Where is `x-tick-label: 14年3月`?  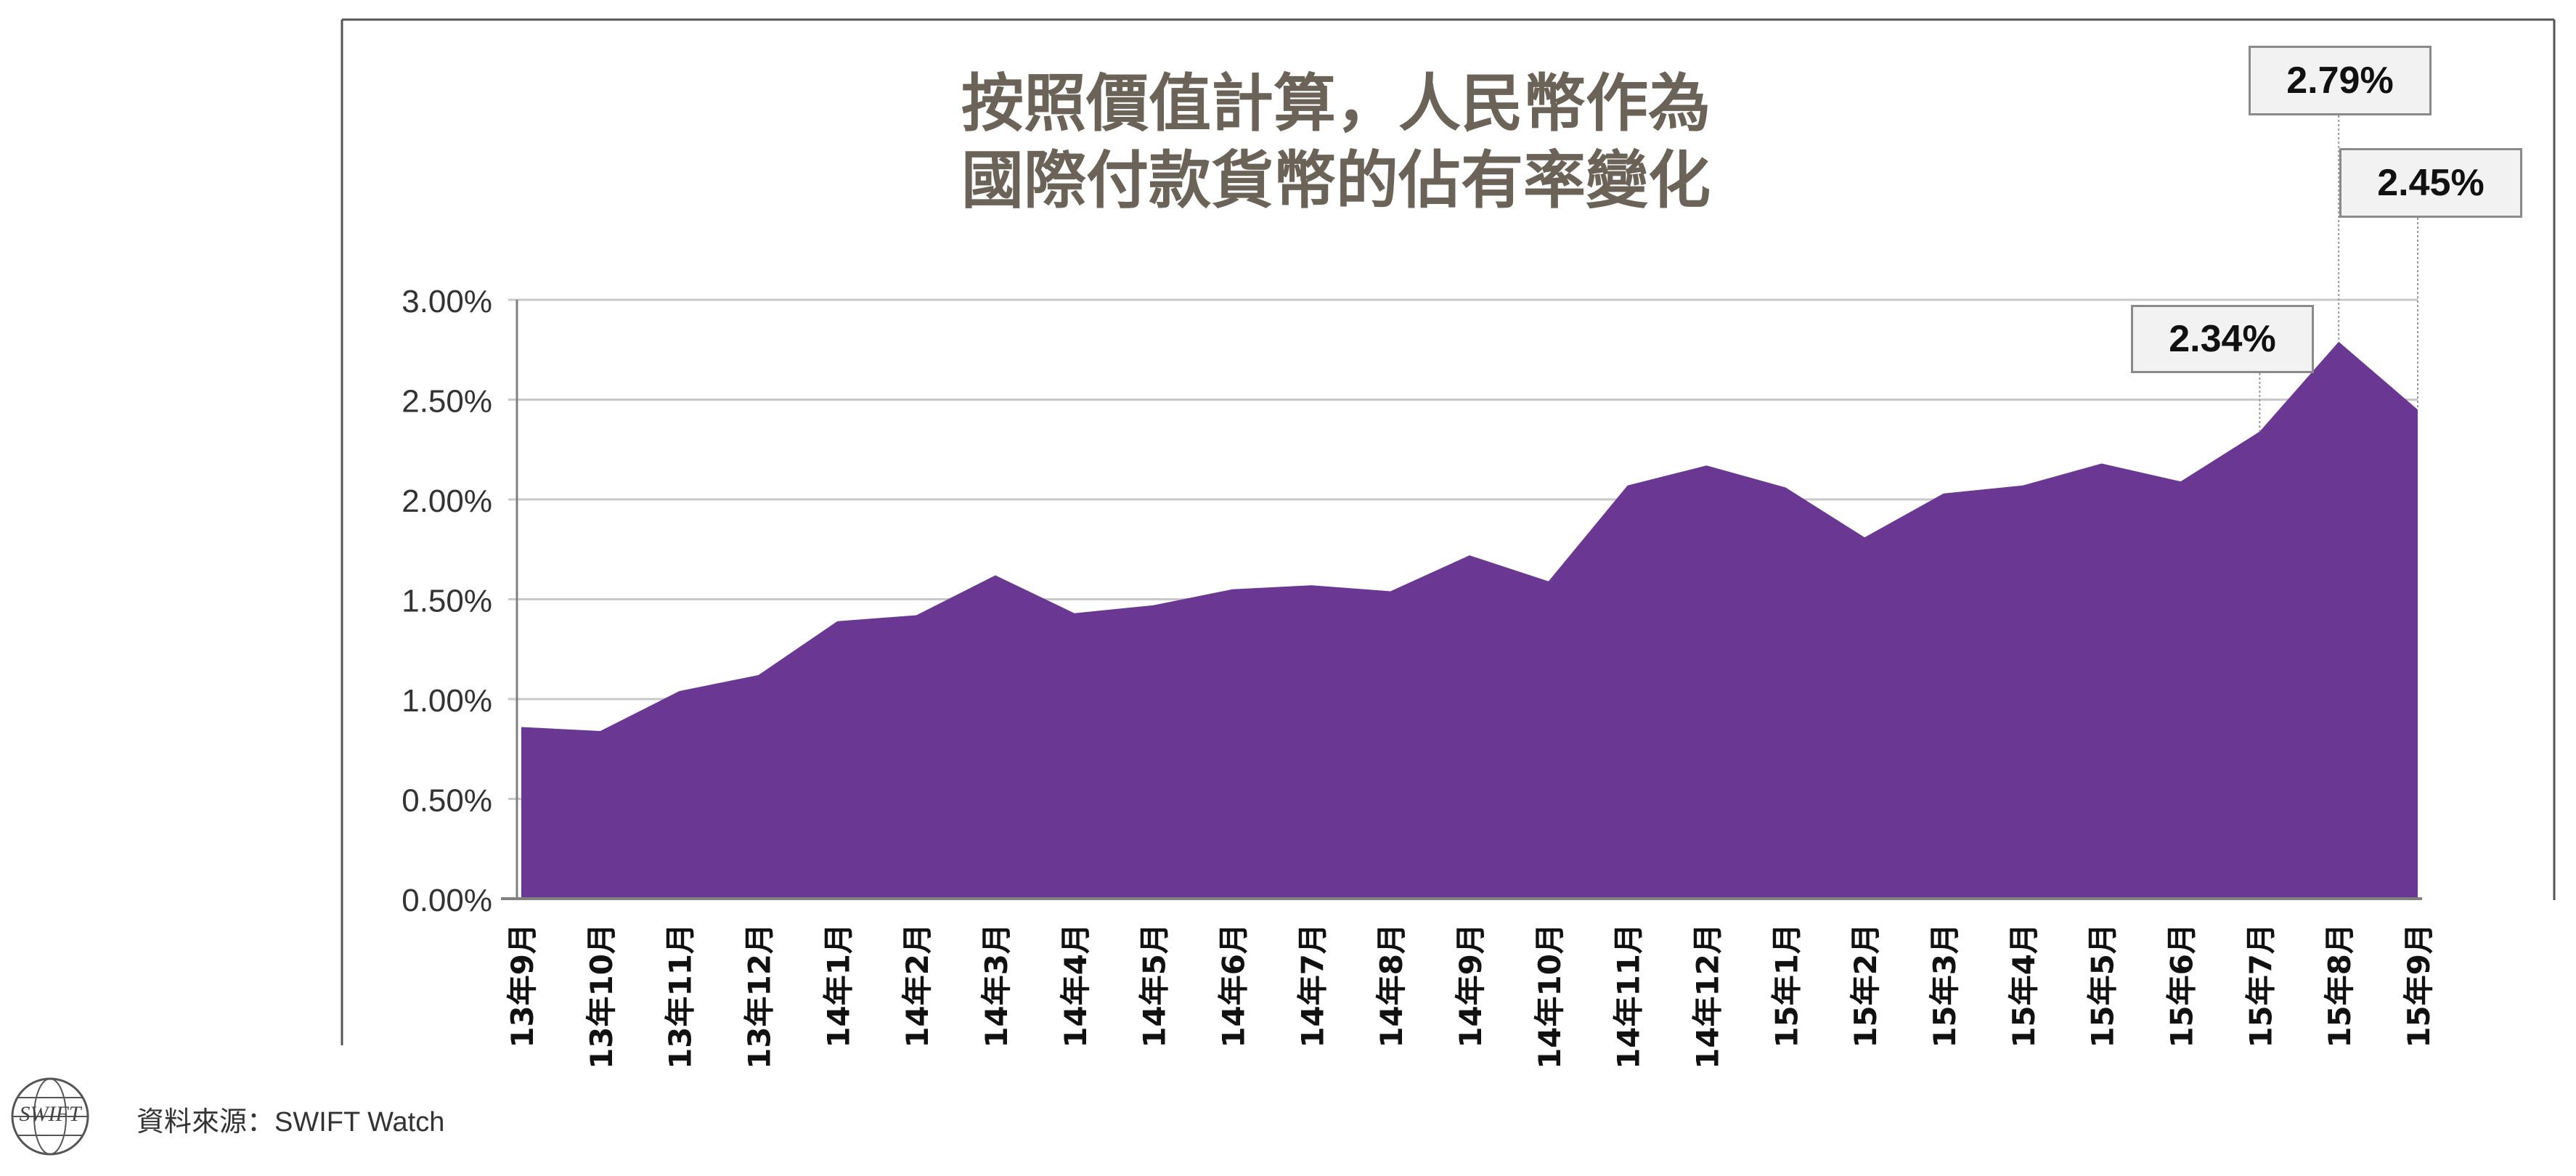 x-tick-label: 14年3月 is located at coordinates (996, 986).